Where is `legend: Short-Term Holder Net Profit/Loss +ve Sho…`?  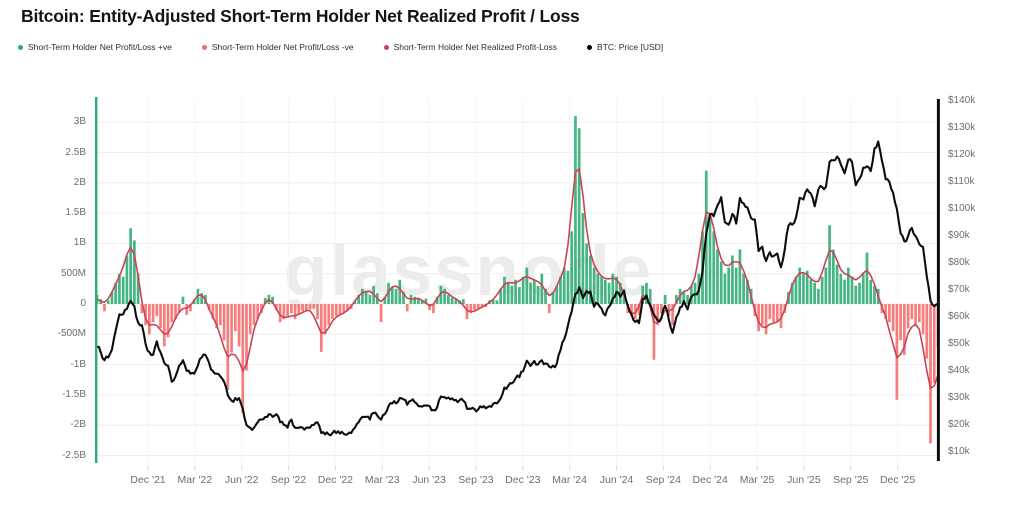 legend: Short-Term Holder Net Profit/Loss +ve Sho… is located at coordinates (340, 47).